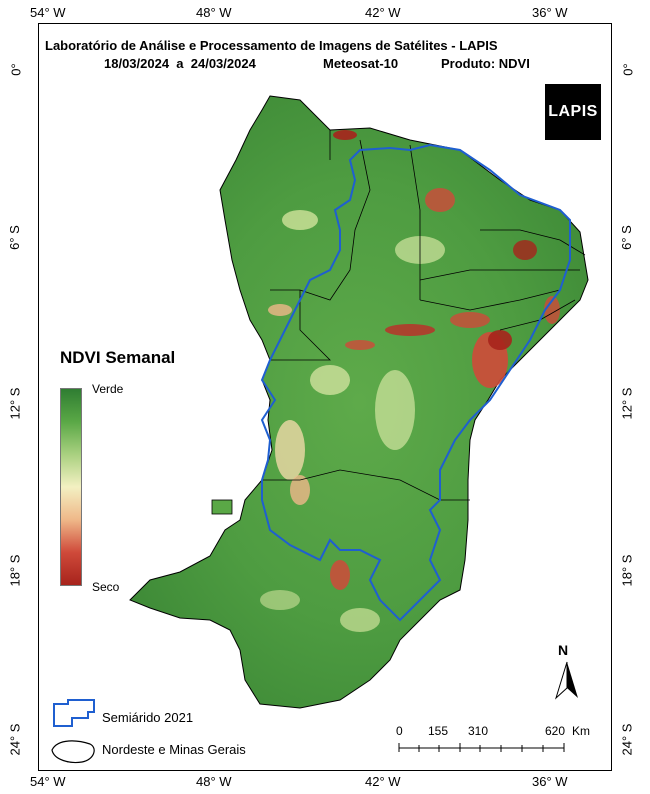  I want to click on scale-tick-155: 155, so click(438, 731).